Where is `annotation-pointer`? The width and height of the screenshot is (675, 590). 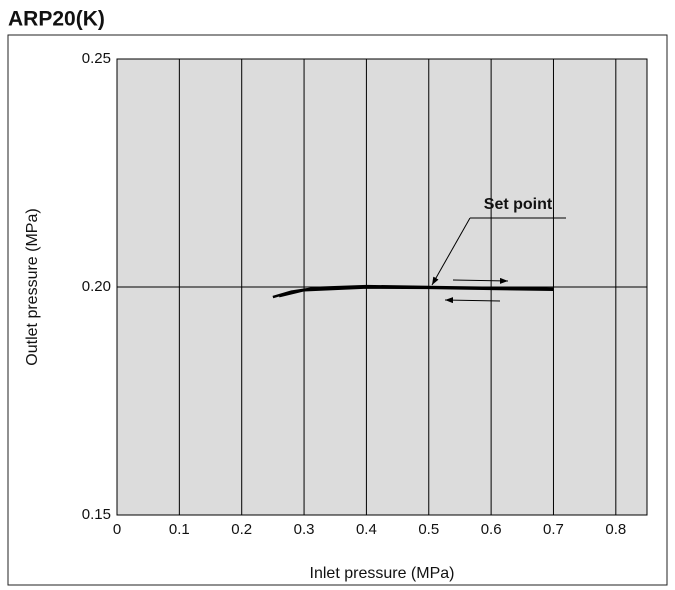 annotation-pointer is located at coordinates (451, 251).